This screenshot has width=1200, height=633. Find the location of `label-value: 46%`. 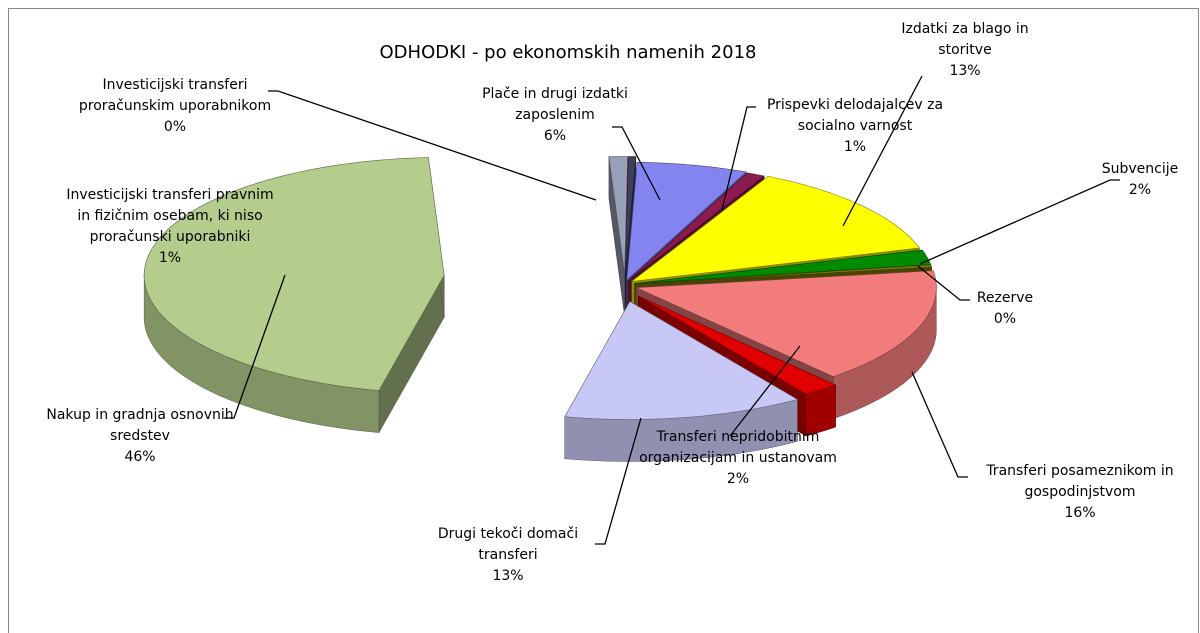

label-value: 46% is located at coordinates (140, 457).